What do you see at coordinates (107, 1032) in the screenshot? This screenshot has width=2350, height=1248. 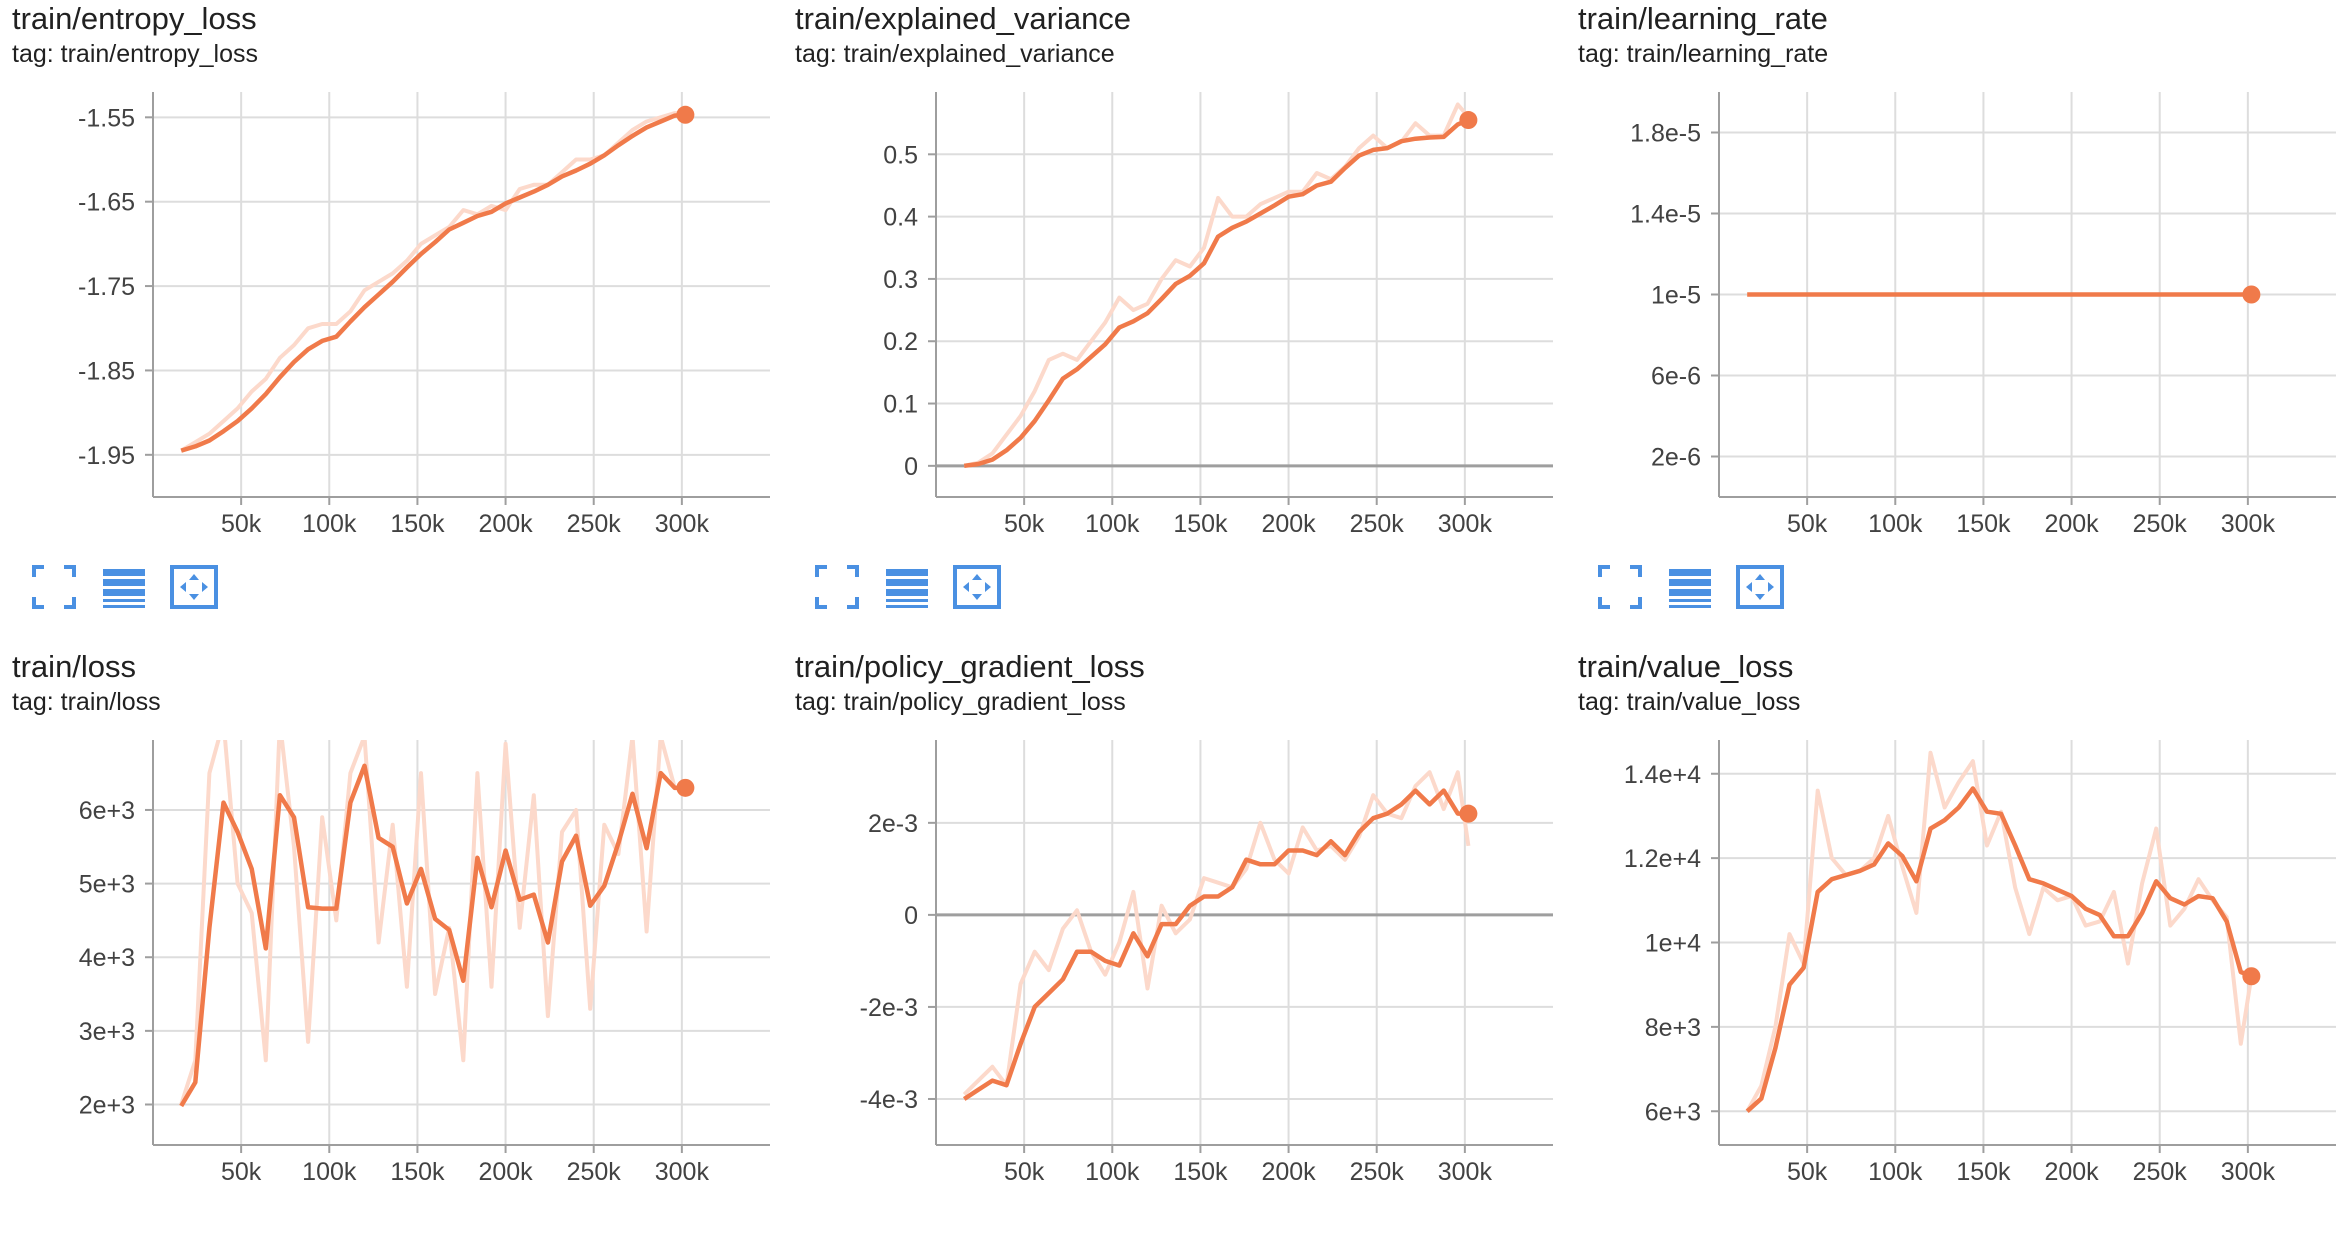 I see `y-tick-label: 3e+3` at bounding box center [107, 1032].